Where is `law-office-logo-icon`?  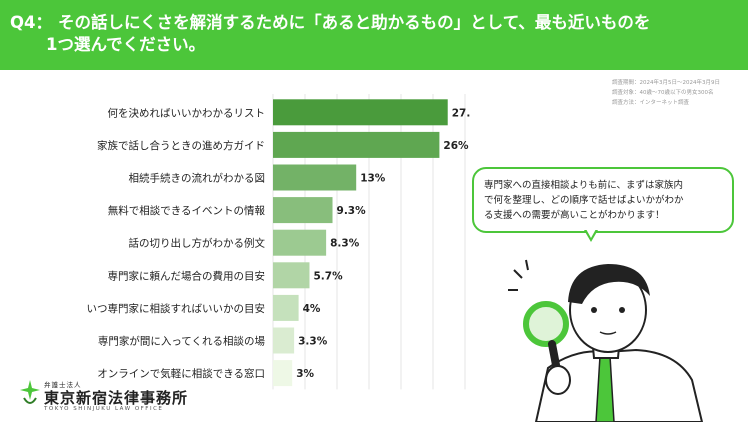 law-office-logo-icon is located at coordinates (30, 392).